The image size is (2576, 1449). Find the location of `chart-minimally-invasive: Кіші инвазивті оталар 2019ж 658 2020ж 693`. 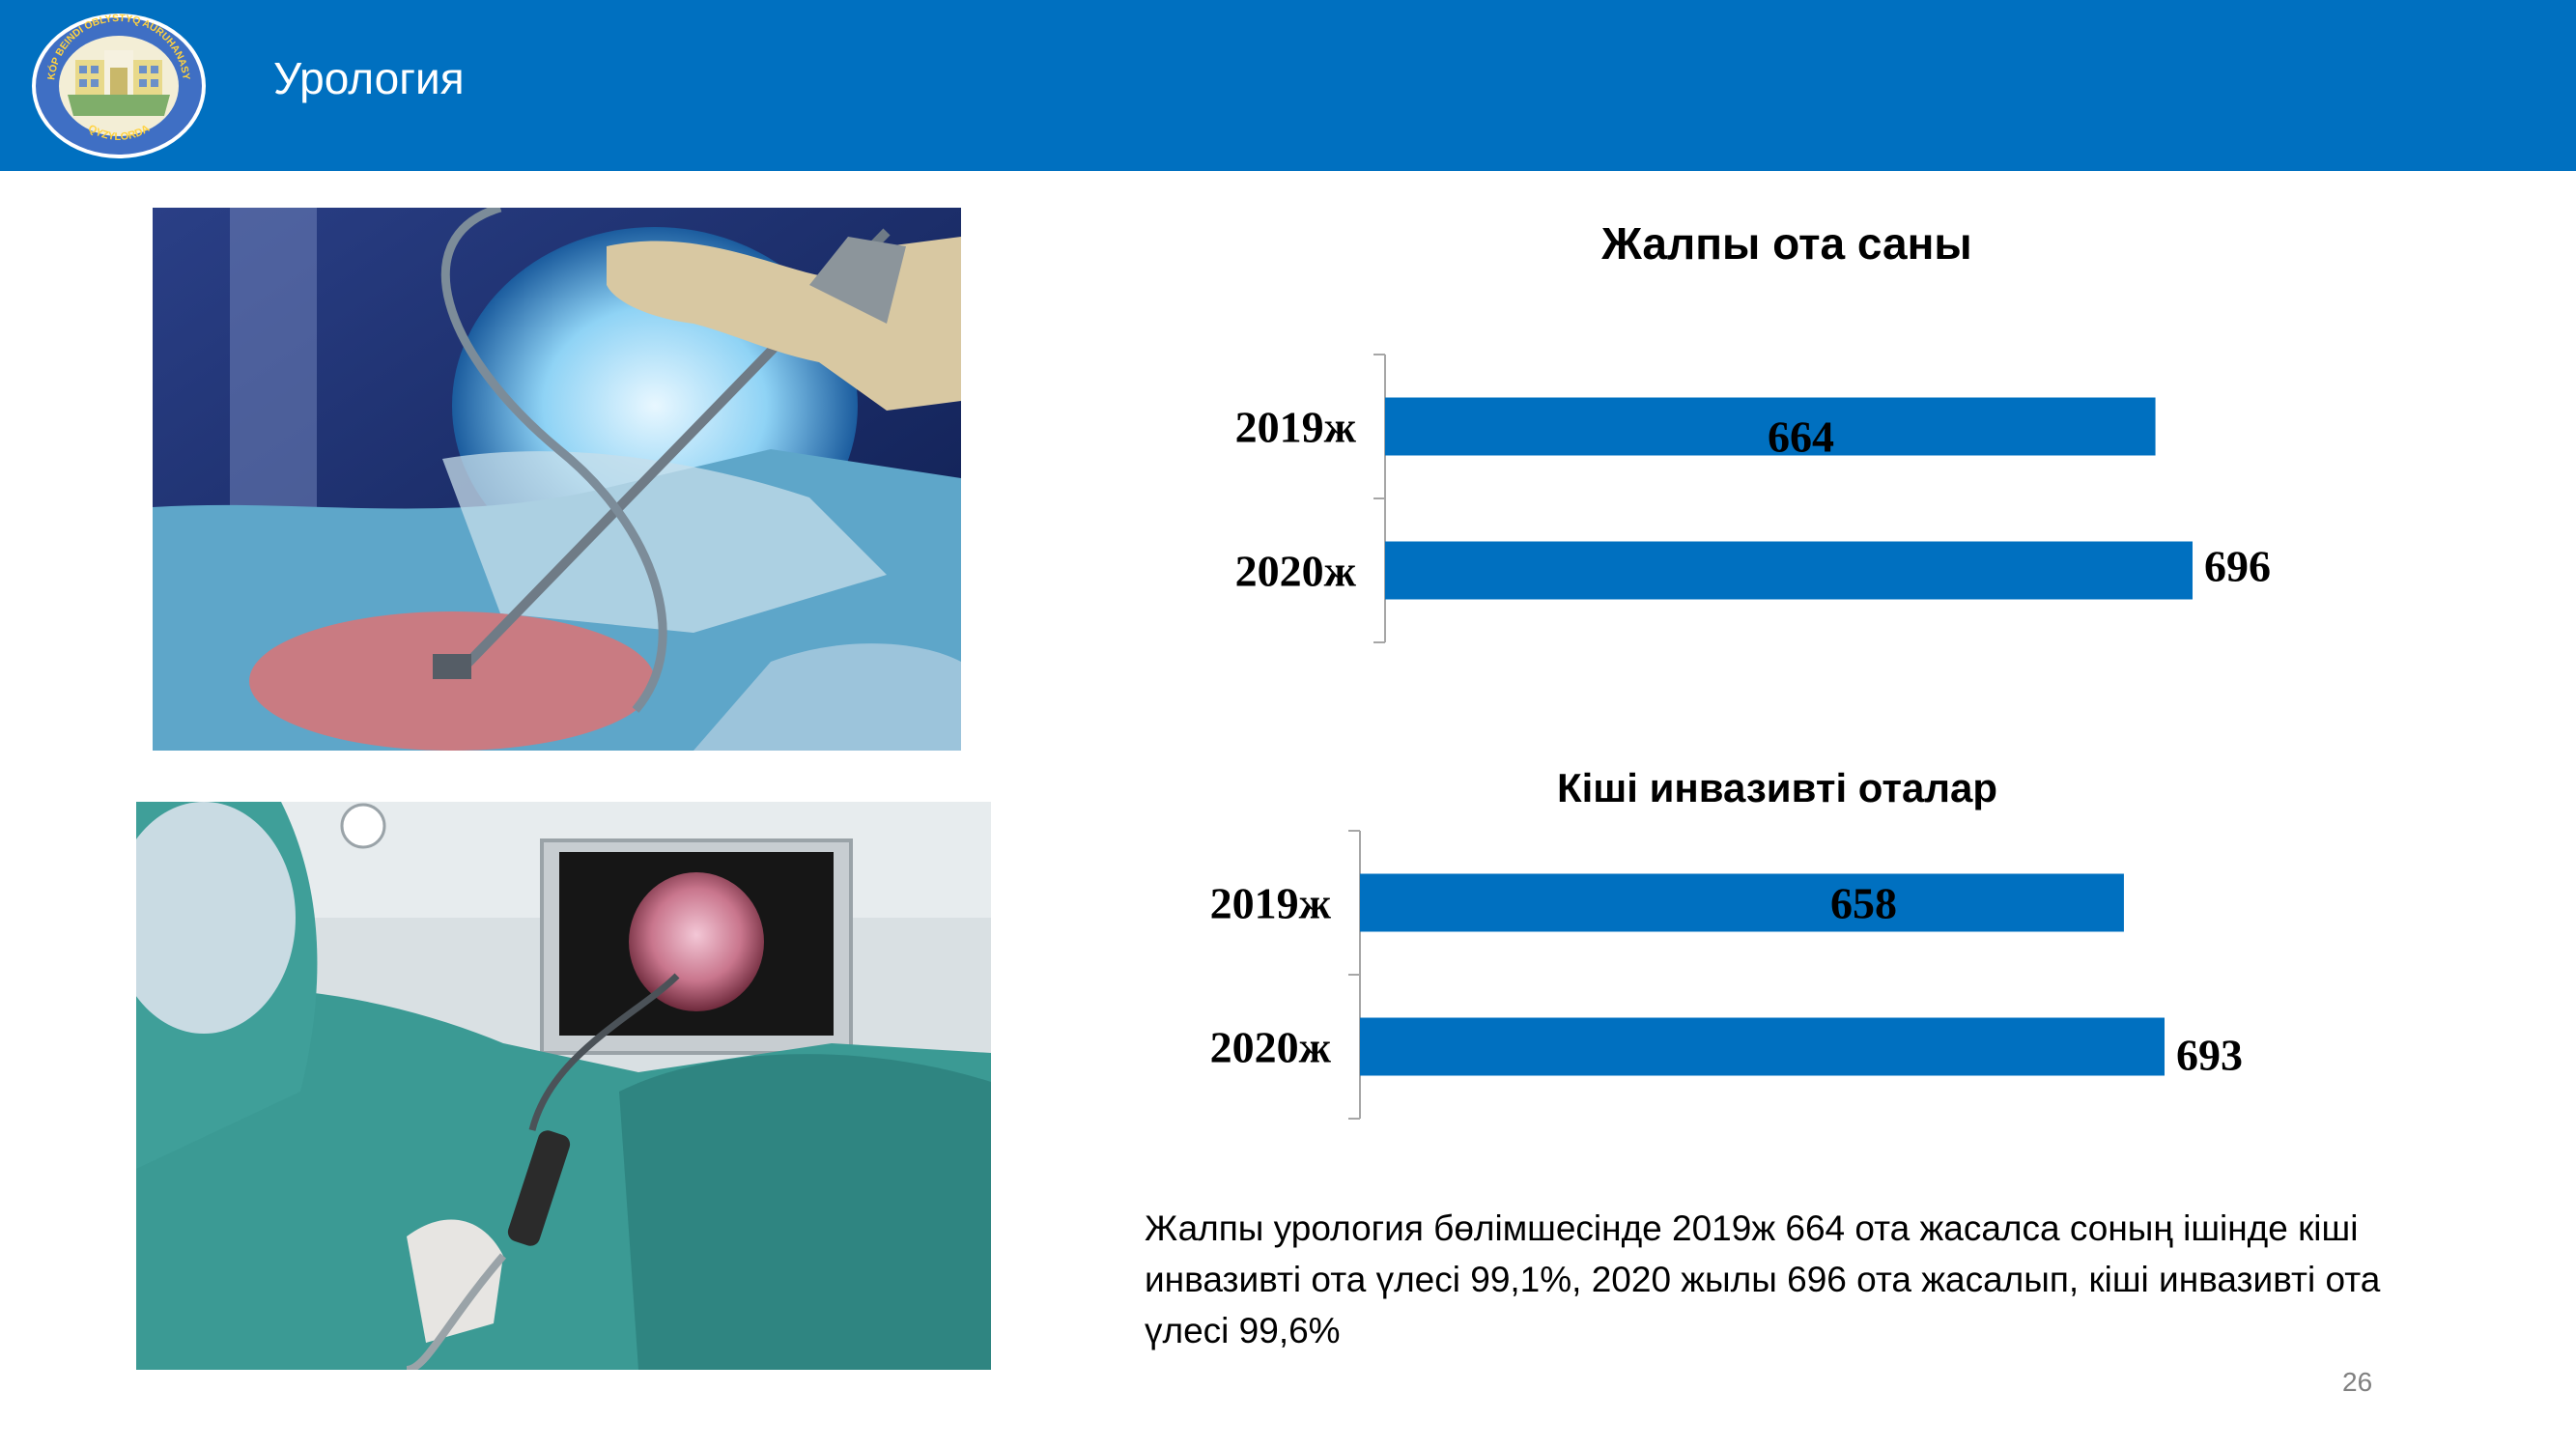

chart-minimally-invasive: Кіші инвазивті оталар 2019ж 658 2020ж 693 is located at coordinates (1777, 942).